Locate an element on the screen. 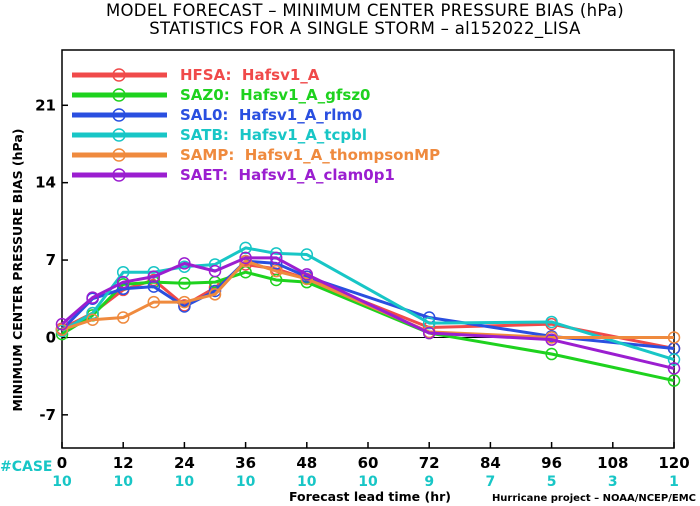 The width and height of the screenshot is (700, 506). case-count: 3 is located at coordinates (613, 482).